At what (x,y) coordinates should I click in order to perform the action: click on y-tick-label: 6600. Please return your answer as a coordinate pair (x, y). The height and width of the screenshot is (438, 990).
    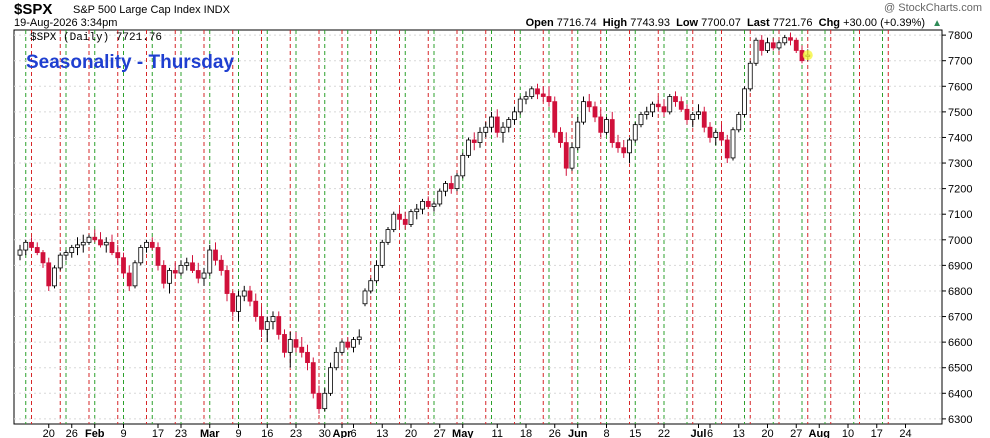
    Looking at the image, I should click on (960, 343).